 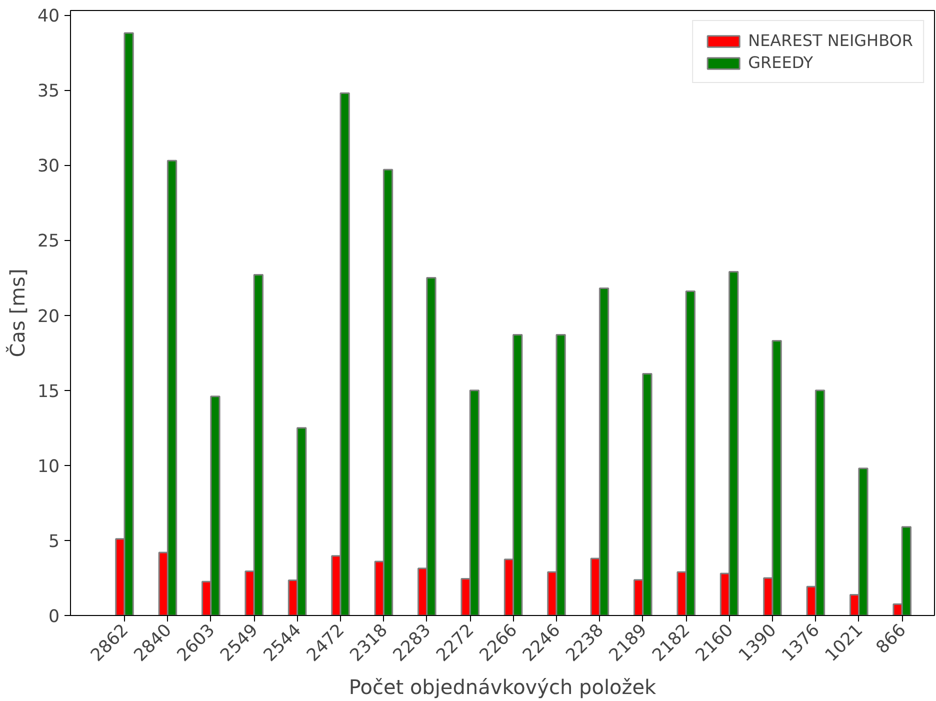 What do you see at coordinates (781, 62) in the screenshot?
I see `legend-label: GREEDY` at bounding box center [781, 62].